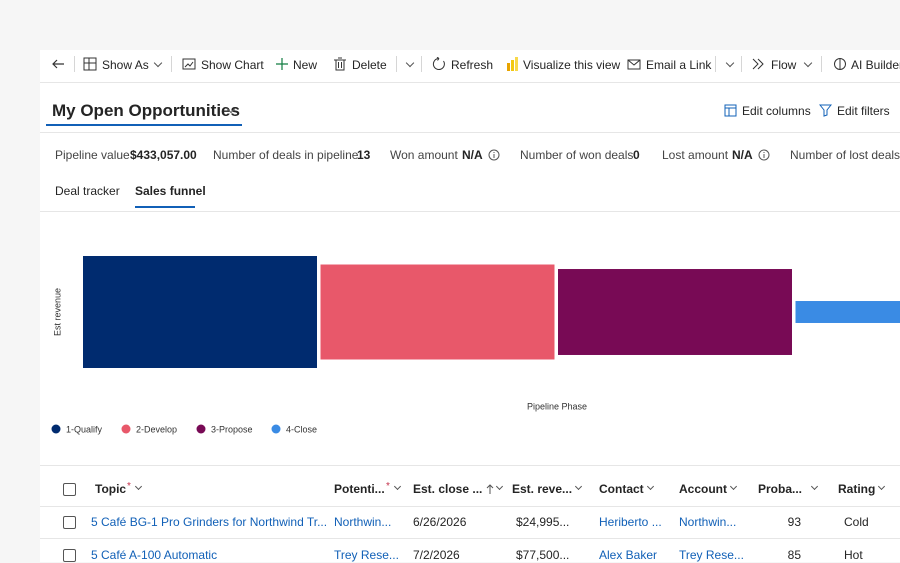  What do you see at coordinates (628, 555) in the screenshot?
I see `cell: Alex Baker` at bounding box center [628, 555].